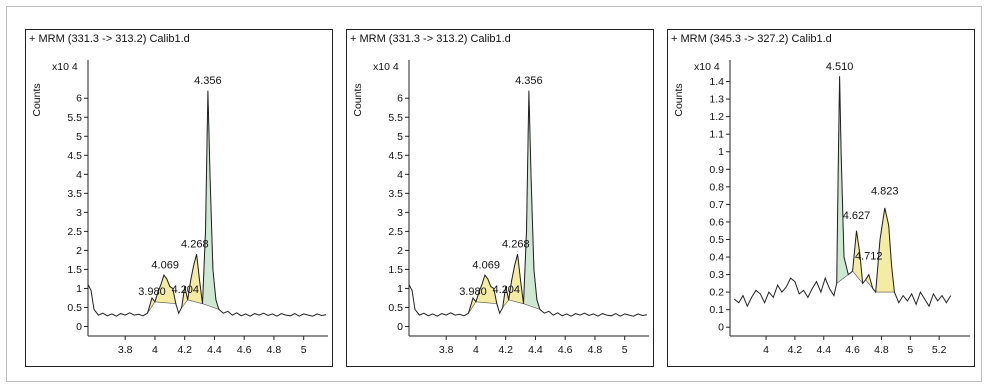 The height and width of the screenshot is (388, 990). I want to click on y-tick-label: 0.2, so click(716, 293).